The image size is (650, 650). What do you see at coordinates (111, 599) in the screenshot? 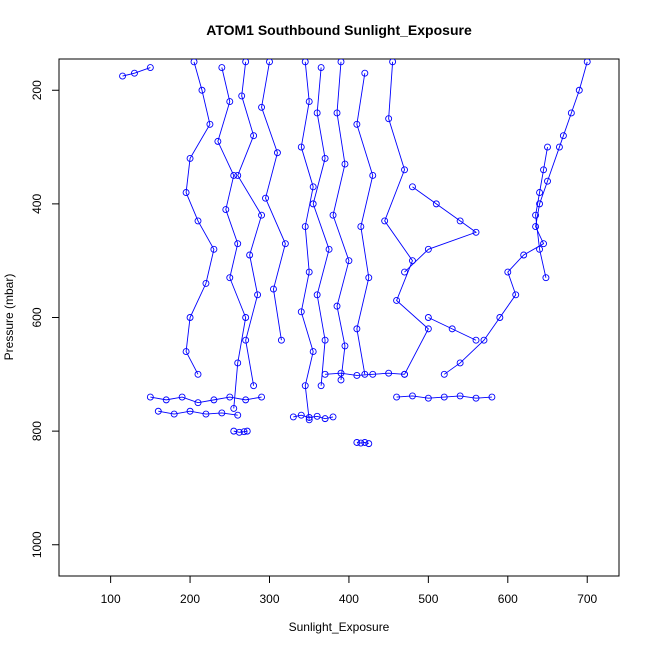
I see `x-tick-label: 100` at bounding box center [111, 599].